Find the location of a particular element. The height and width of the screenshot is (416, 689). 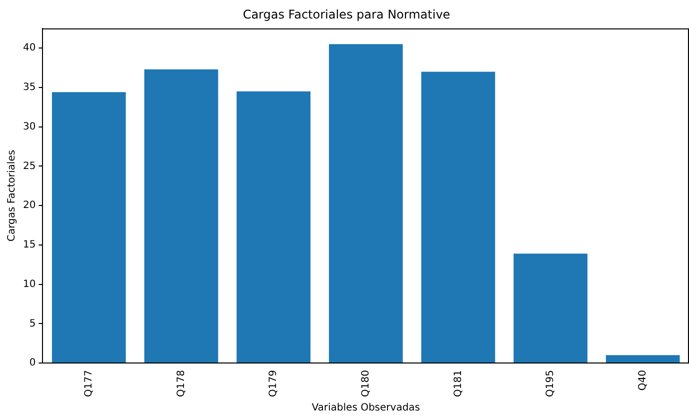

y-tick-label: 40 is located at coordinates (29, 48).